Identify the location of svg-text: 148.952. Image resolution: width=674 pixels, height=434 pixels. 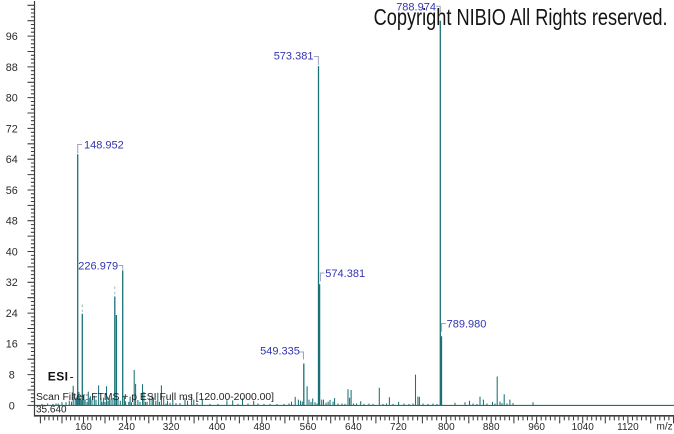
(104, 146).